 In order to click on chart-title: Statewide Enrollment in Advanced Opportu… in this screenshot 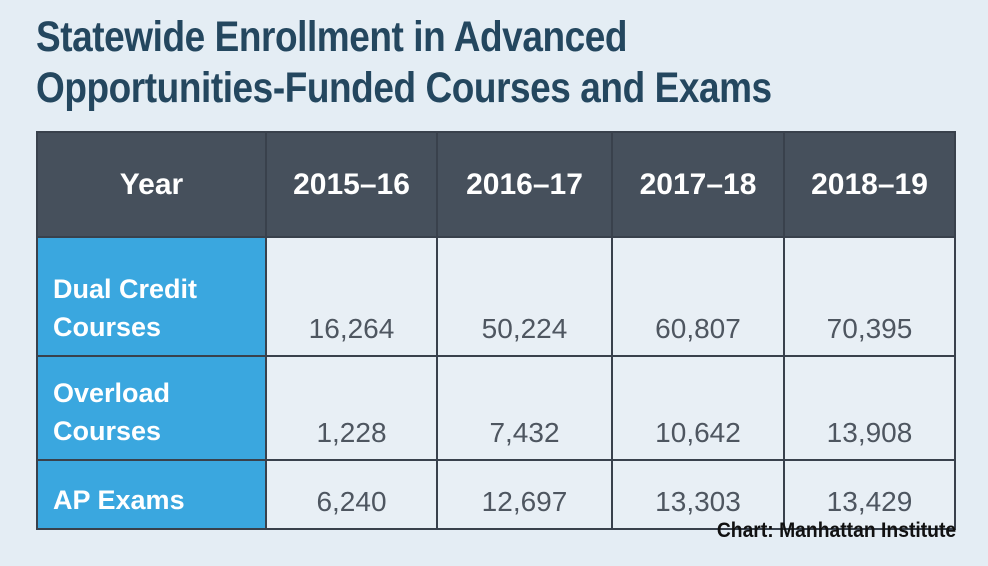, I will do `click(431, 63)`.